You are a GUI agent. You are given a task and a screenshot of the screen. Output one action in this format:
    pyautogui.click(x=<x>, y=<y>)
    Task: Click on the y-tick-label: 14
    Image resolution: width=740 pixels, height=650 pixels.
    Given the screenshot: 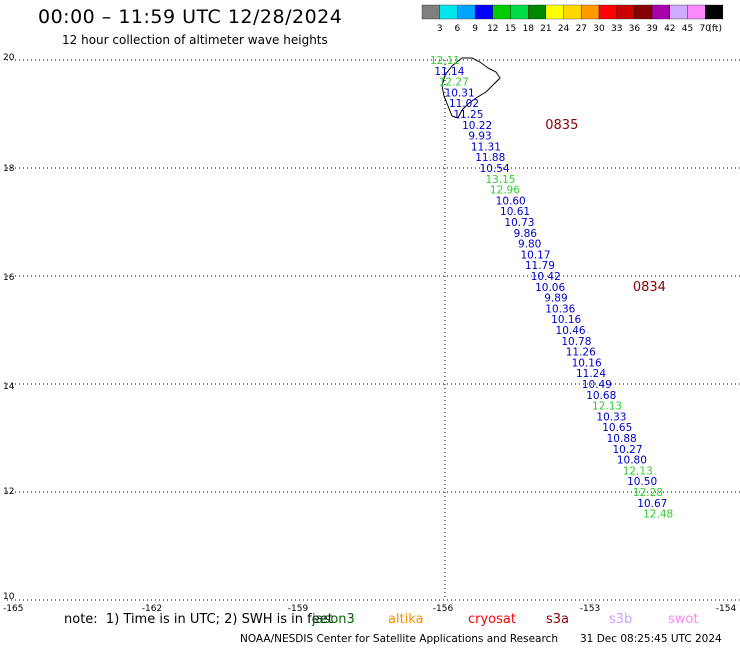 What is the action you would take?
    pyautogui.click(x=9, y=387)
    